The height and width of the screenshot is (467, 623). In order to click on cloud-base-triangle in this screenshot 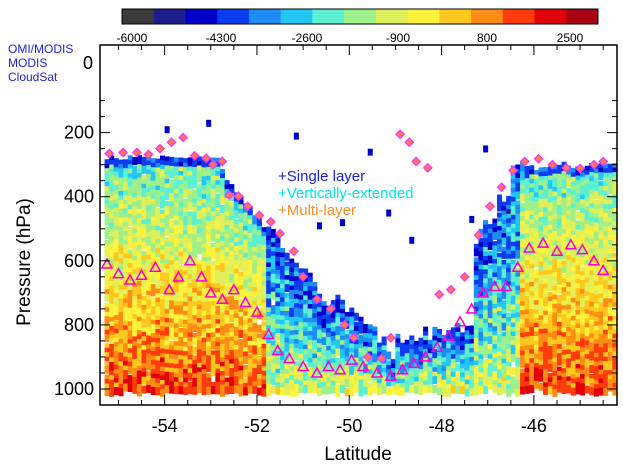, I will do `click(391, 375)`.